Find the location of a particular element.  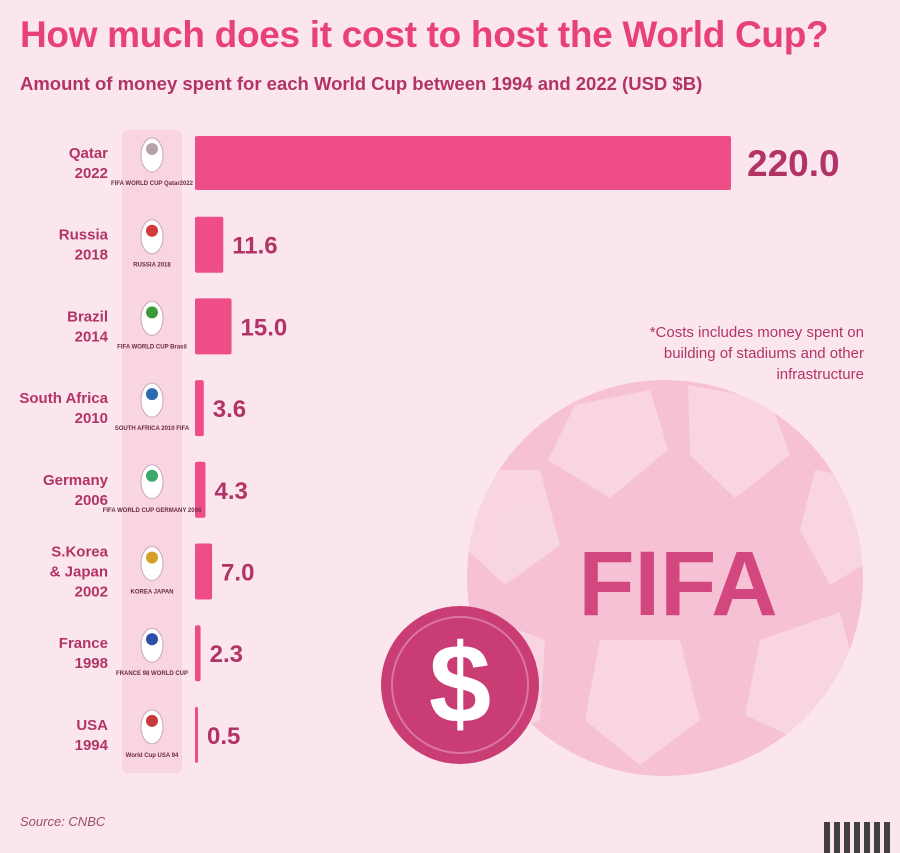

emblem-caption: RUSSIA 2018 is located at coordinates (152, 266).